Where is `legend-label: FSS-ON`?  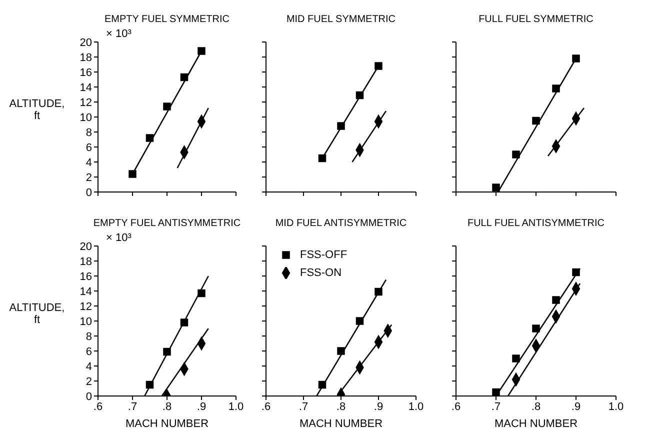 legend-label: FSS-ON is located at coordinates (321, 273).